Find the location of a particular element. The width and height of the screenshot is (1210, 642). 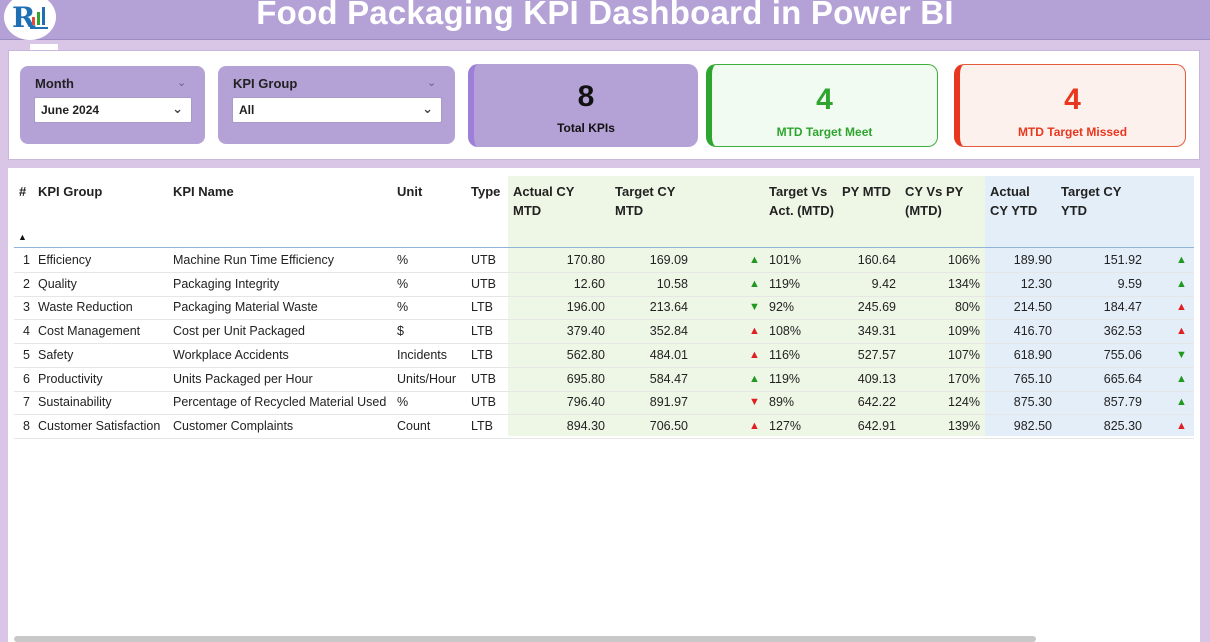

kpi-name-cell: Units Packaged per Hour is located at coordinates (243, 378).